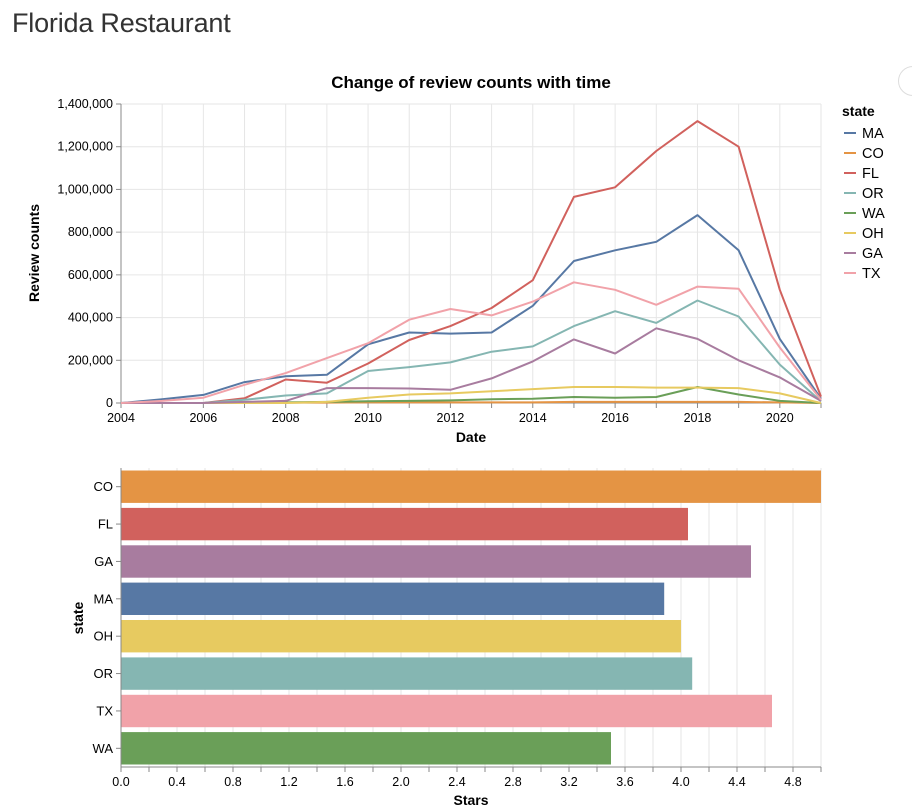 The height and width of the screenshot is (810, 912). I want to click on y-tick-label: 800,000, so click(90, 232).